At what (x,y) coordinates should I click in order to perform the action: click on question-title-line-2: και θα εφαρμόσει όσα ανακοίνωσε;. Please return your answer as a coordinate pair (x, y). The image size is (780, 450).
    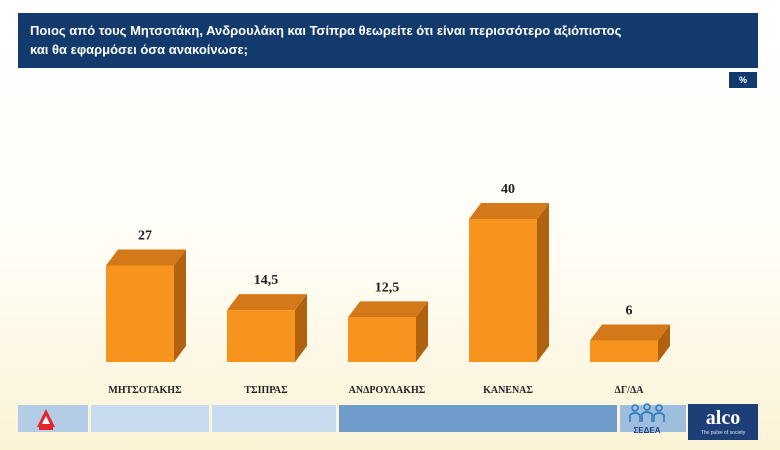
    Looking at the image, I should click on (139, 49).